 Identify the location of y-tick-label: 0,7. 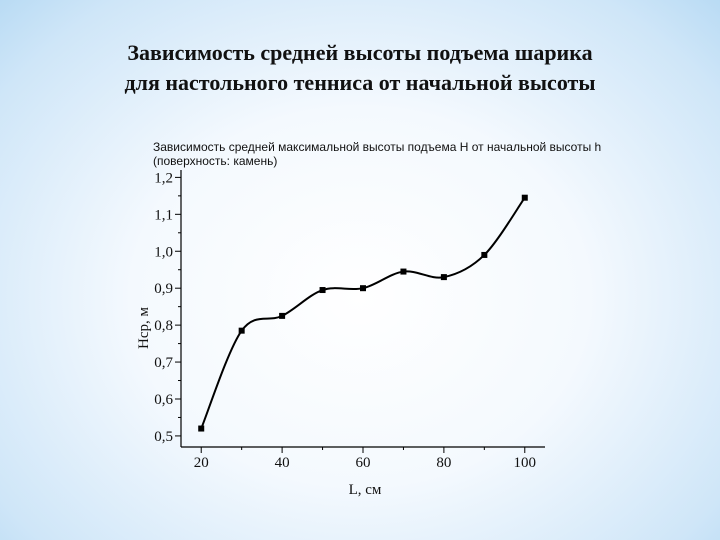
(163, 363).